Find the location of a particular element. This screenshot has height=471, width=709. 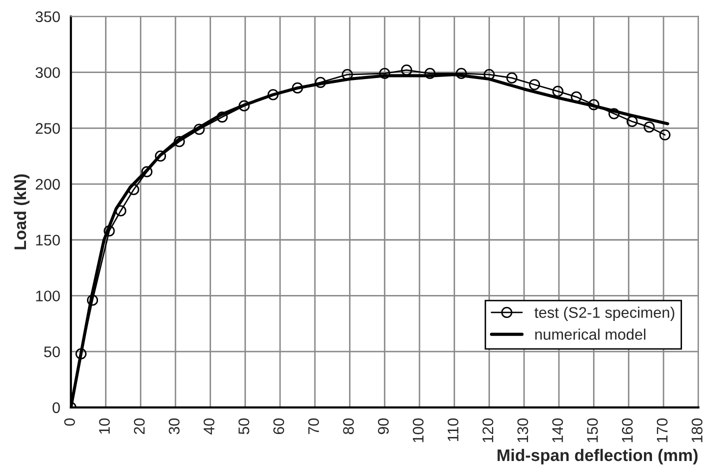

x-tick-label: 60 is located at coordinates (278, 426).